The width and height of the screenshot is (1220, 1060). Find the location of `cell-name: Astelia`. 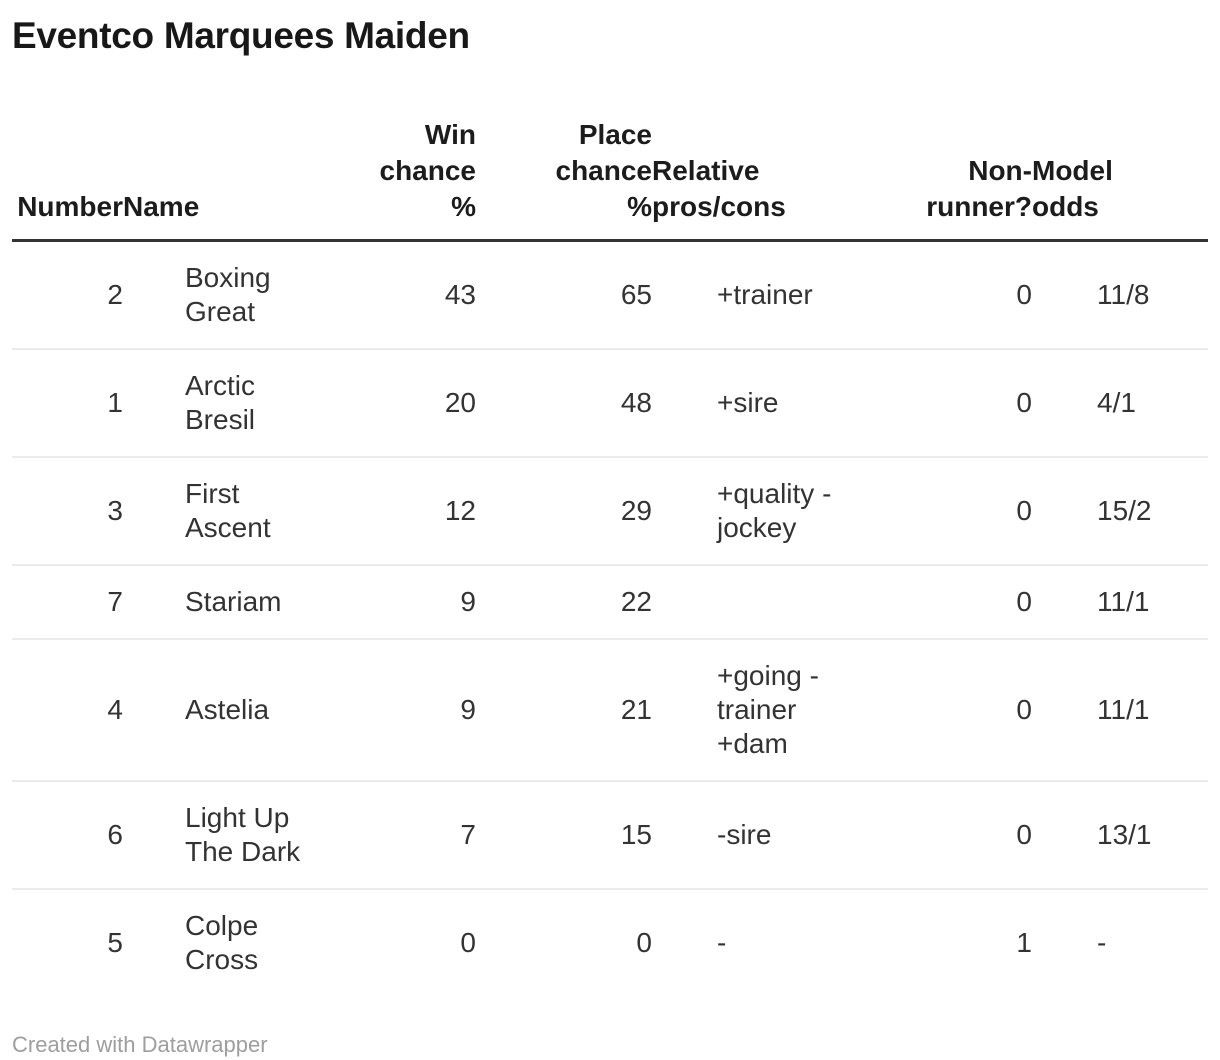

cell-name: Astelia is located at coordinates (216, 710).